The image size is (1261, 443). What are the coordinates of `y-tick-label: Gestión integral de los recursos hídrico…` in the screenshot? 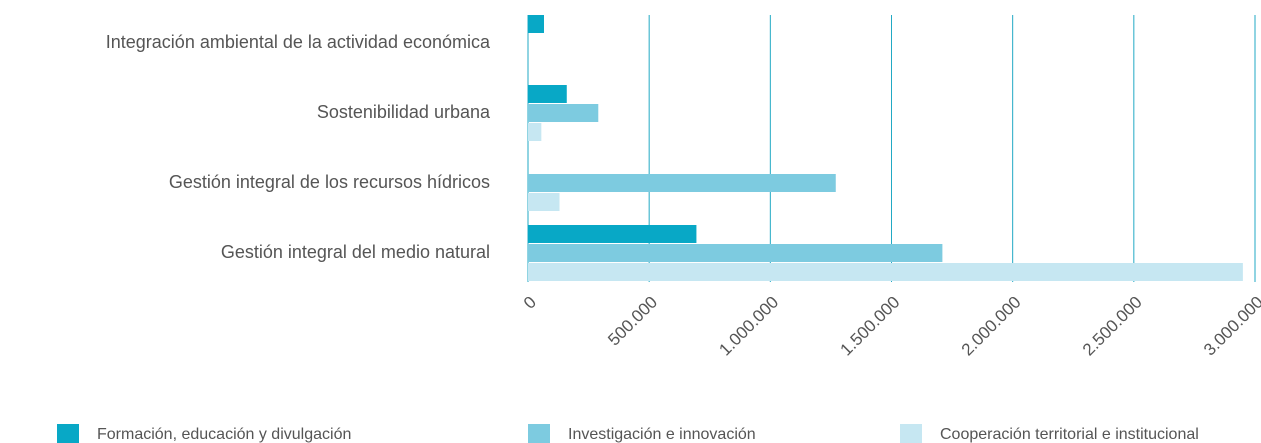 It's located at (329, 182).